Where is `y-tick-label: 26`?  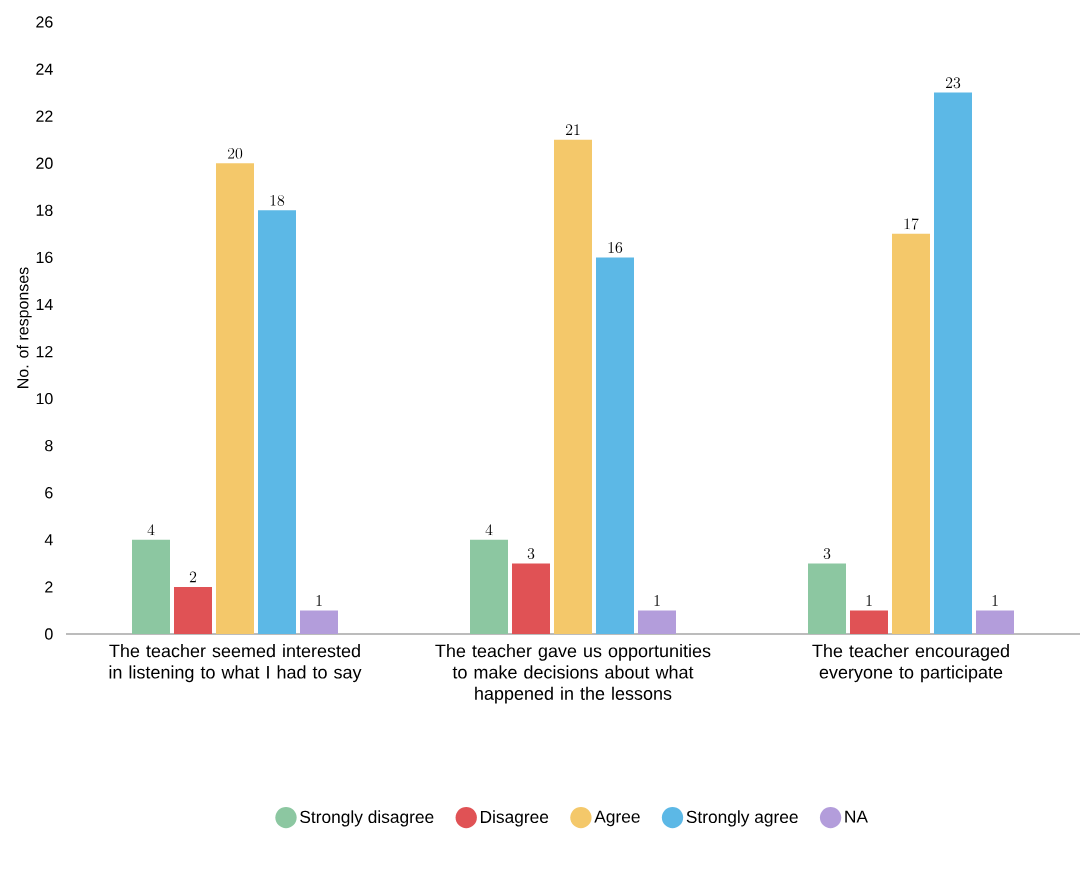
y-tick-label: 26 is located at coordinates (44, 22).